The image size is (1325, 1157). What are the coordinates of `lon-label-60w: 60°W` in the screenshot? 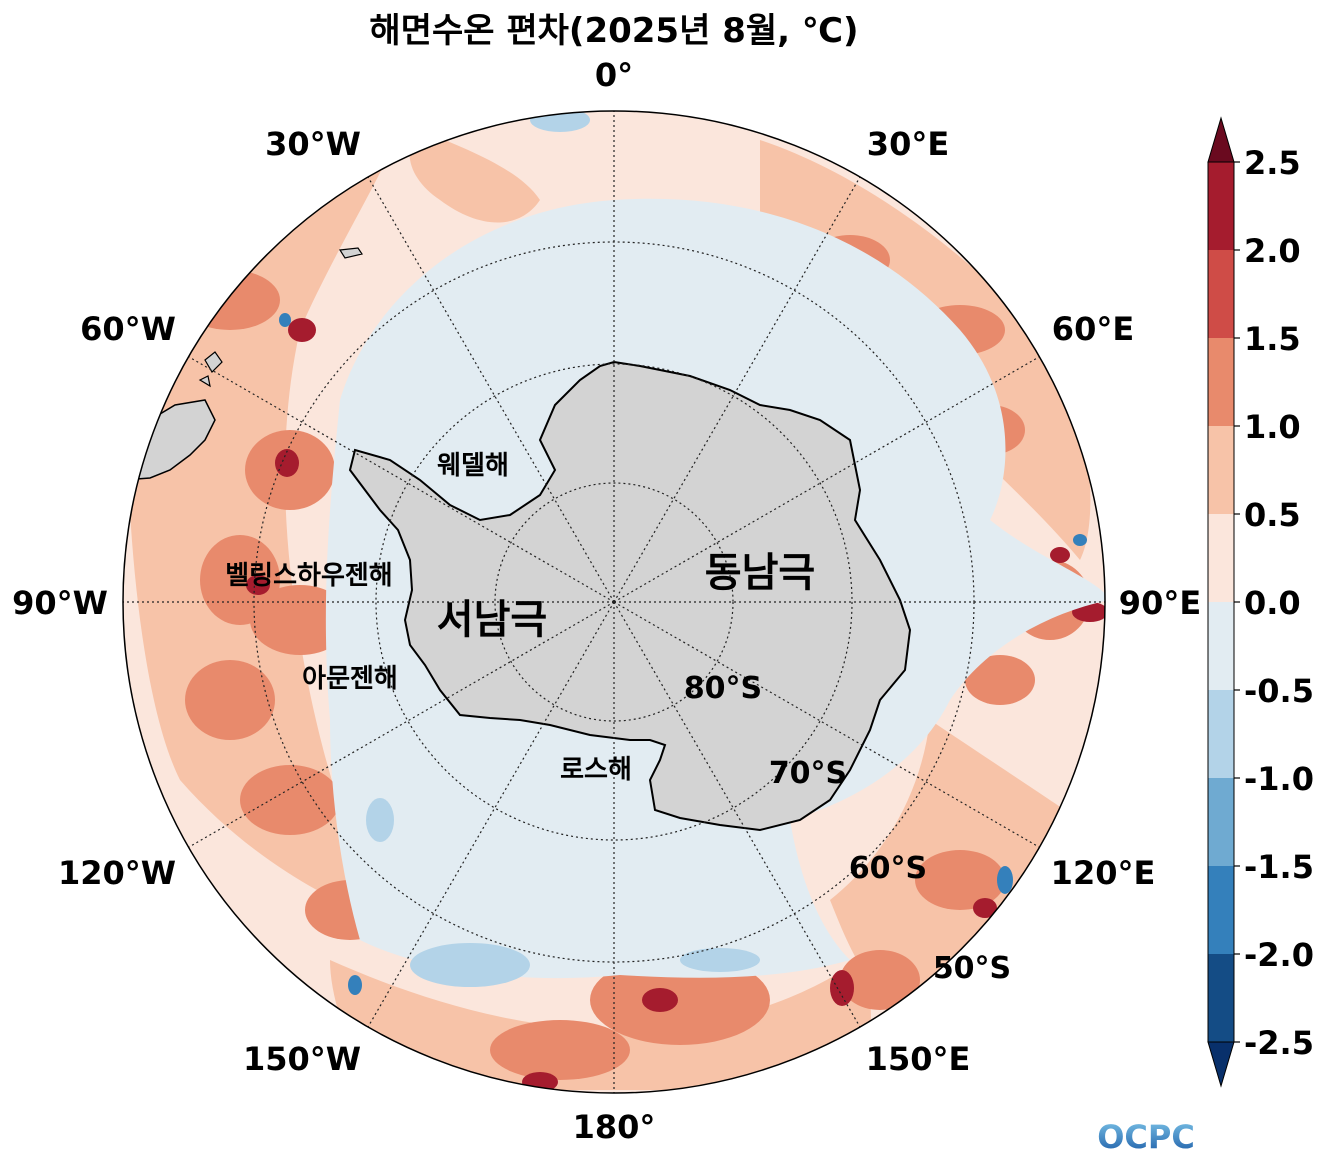 It's located at (128, 329).